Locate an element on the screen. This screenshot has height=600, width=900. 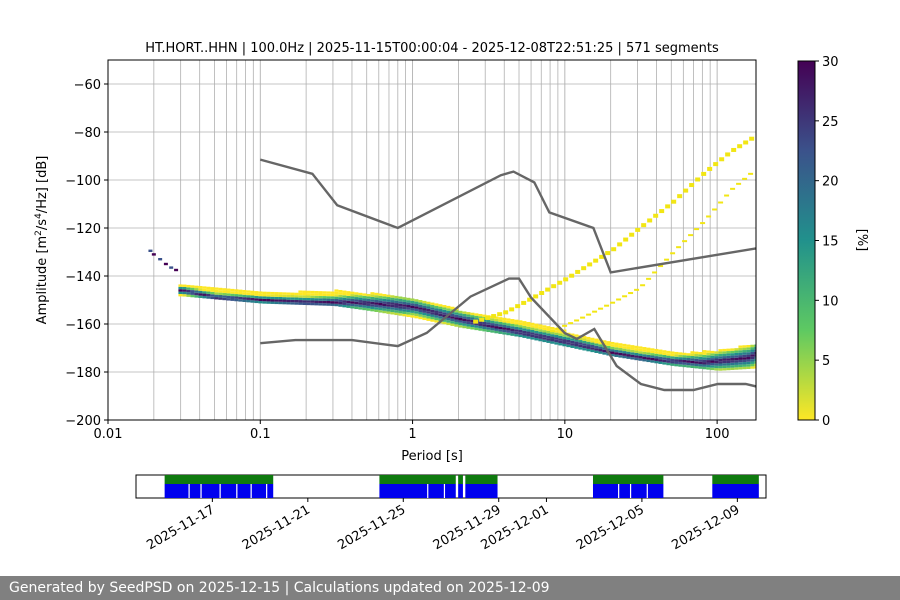
y-tick-label: −180 is located at coordinates (83, 373).